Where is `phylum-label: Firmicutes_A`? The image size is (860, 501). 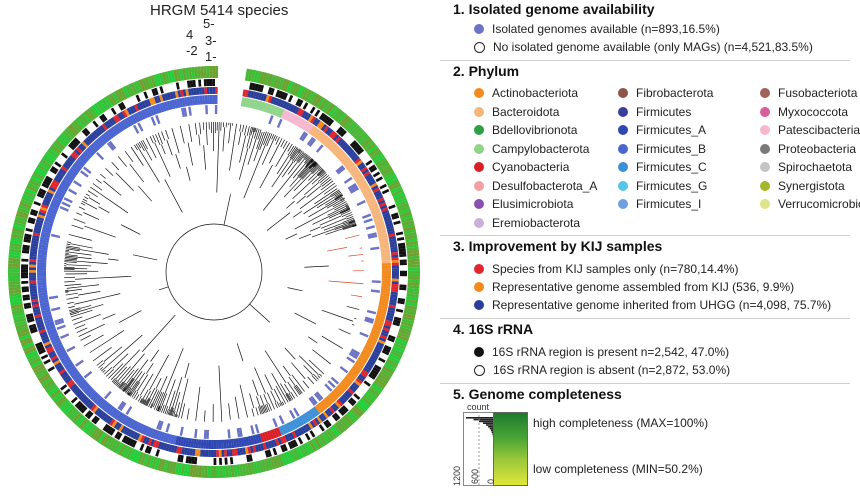
phylum-label: Firmicutes_A is located at coordinates (671, 130).